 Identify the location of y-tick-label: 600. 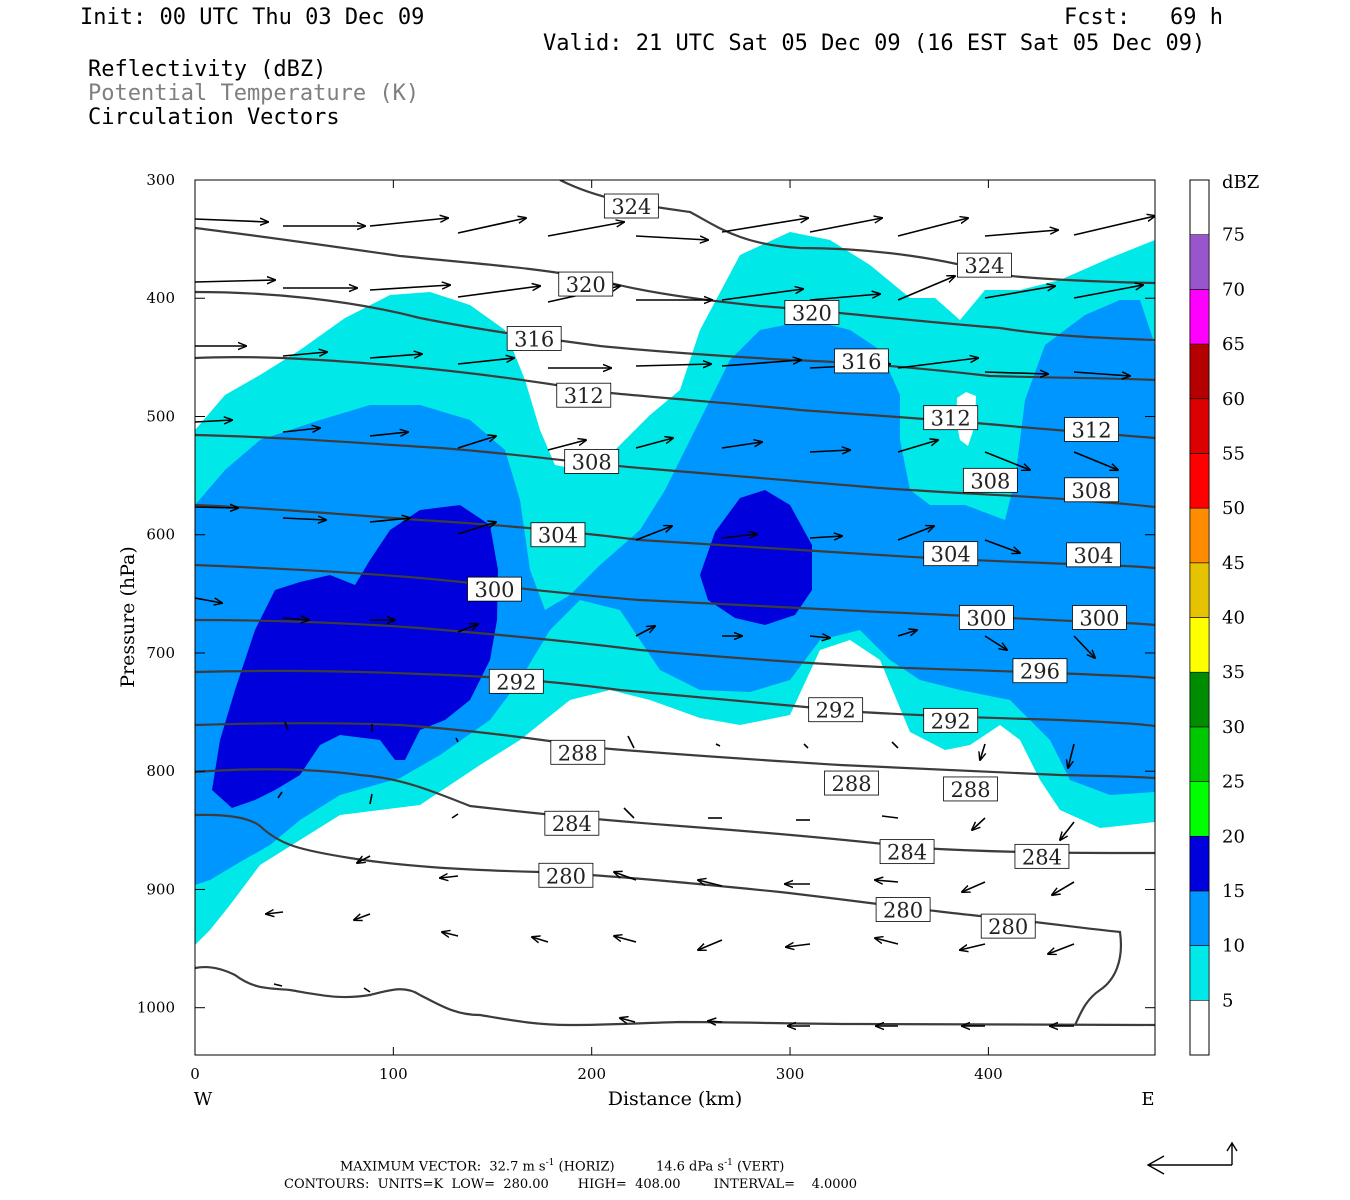
(160, 535).